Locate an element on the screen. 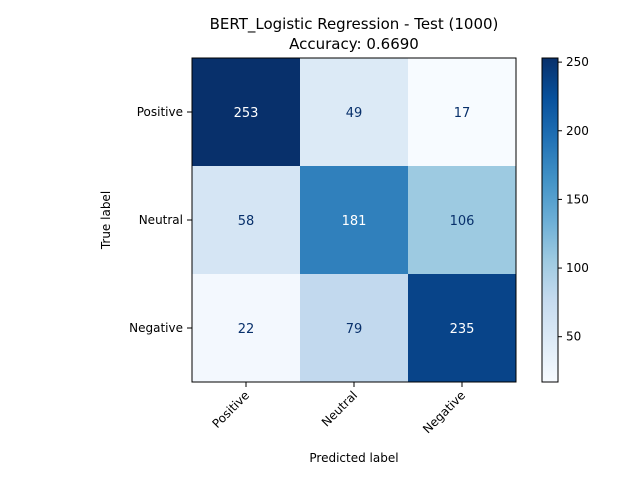 The image size is (640, 480). x-tick-label: Negative is located at coordinates (444, 412).